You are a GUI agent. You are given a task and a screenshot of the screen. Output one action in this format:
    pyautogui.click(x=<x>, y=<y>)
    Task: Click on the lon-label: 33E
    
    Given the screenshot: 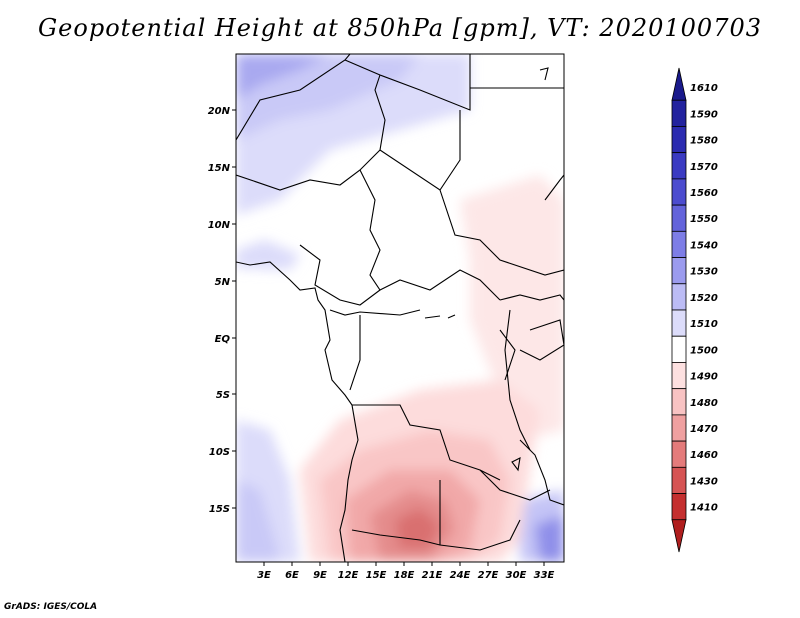 What is the action you would take?
    pyautogui.click(x=544, y=575)
    